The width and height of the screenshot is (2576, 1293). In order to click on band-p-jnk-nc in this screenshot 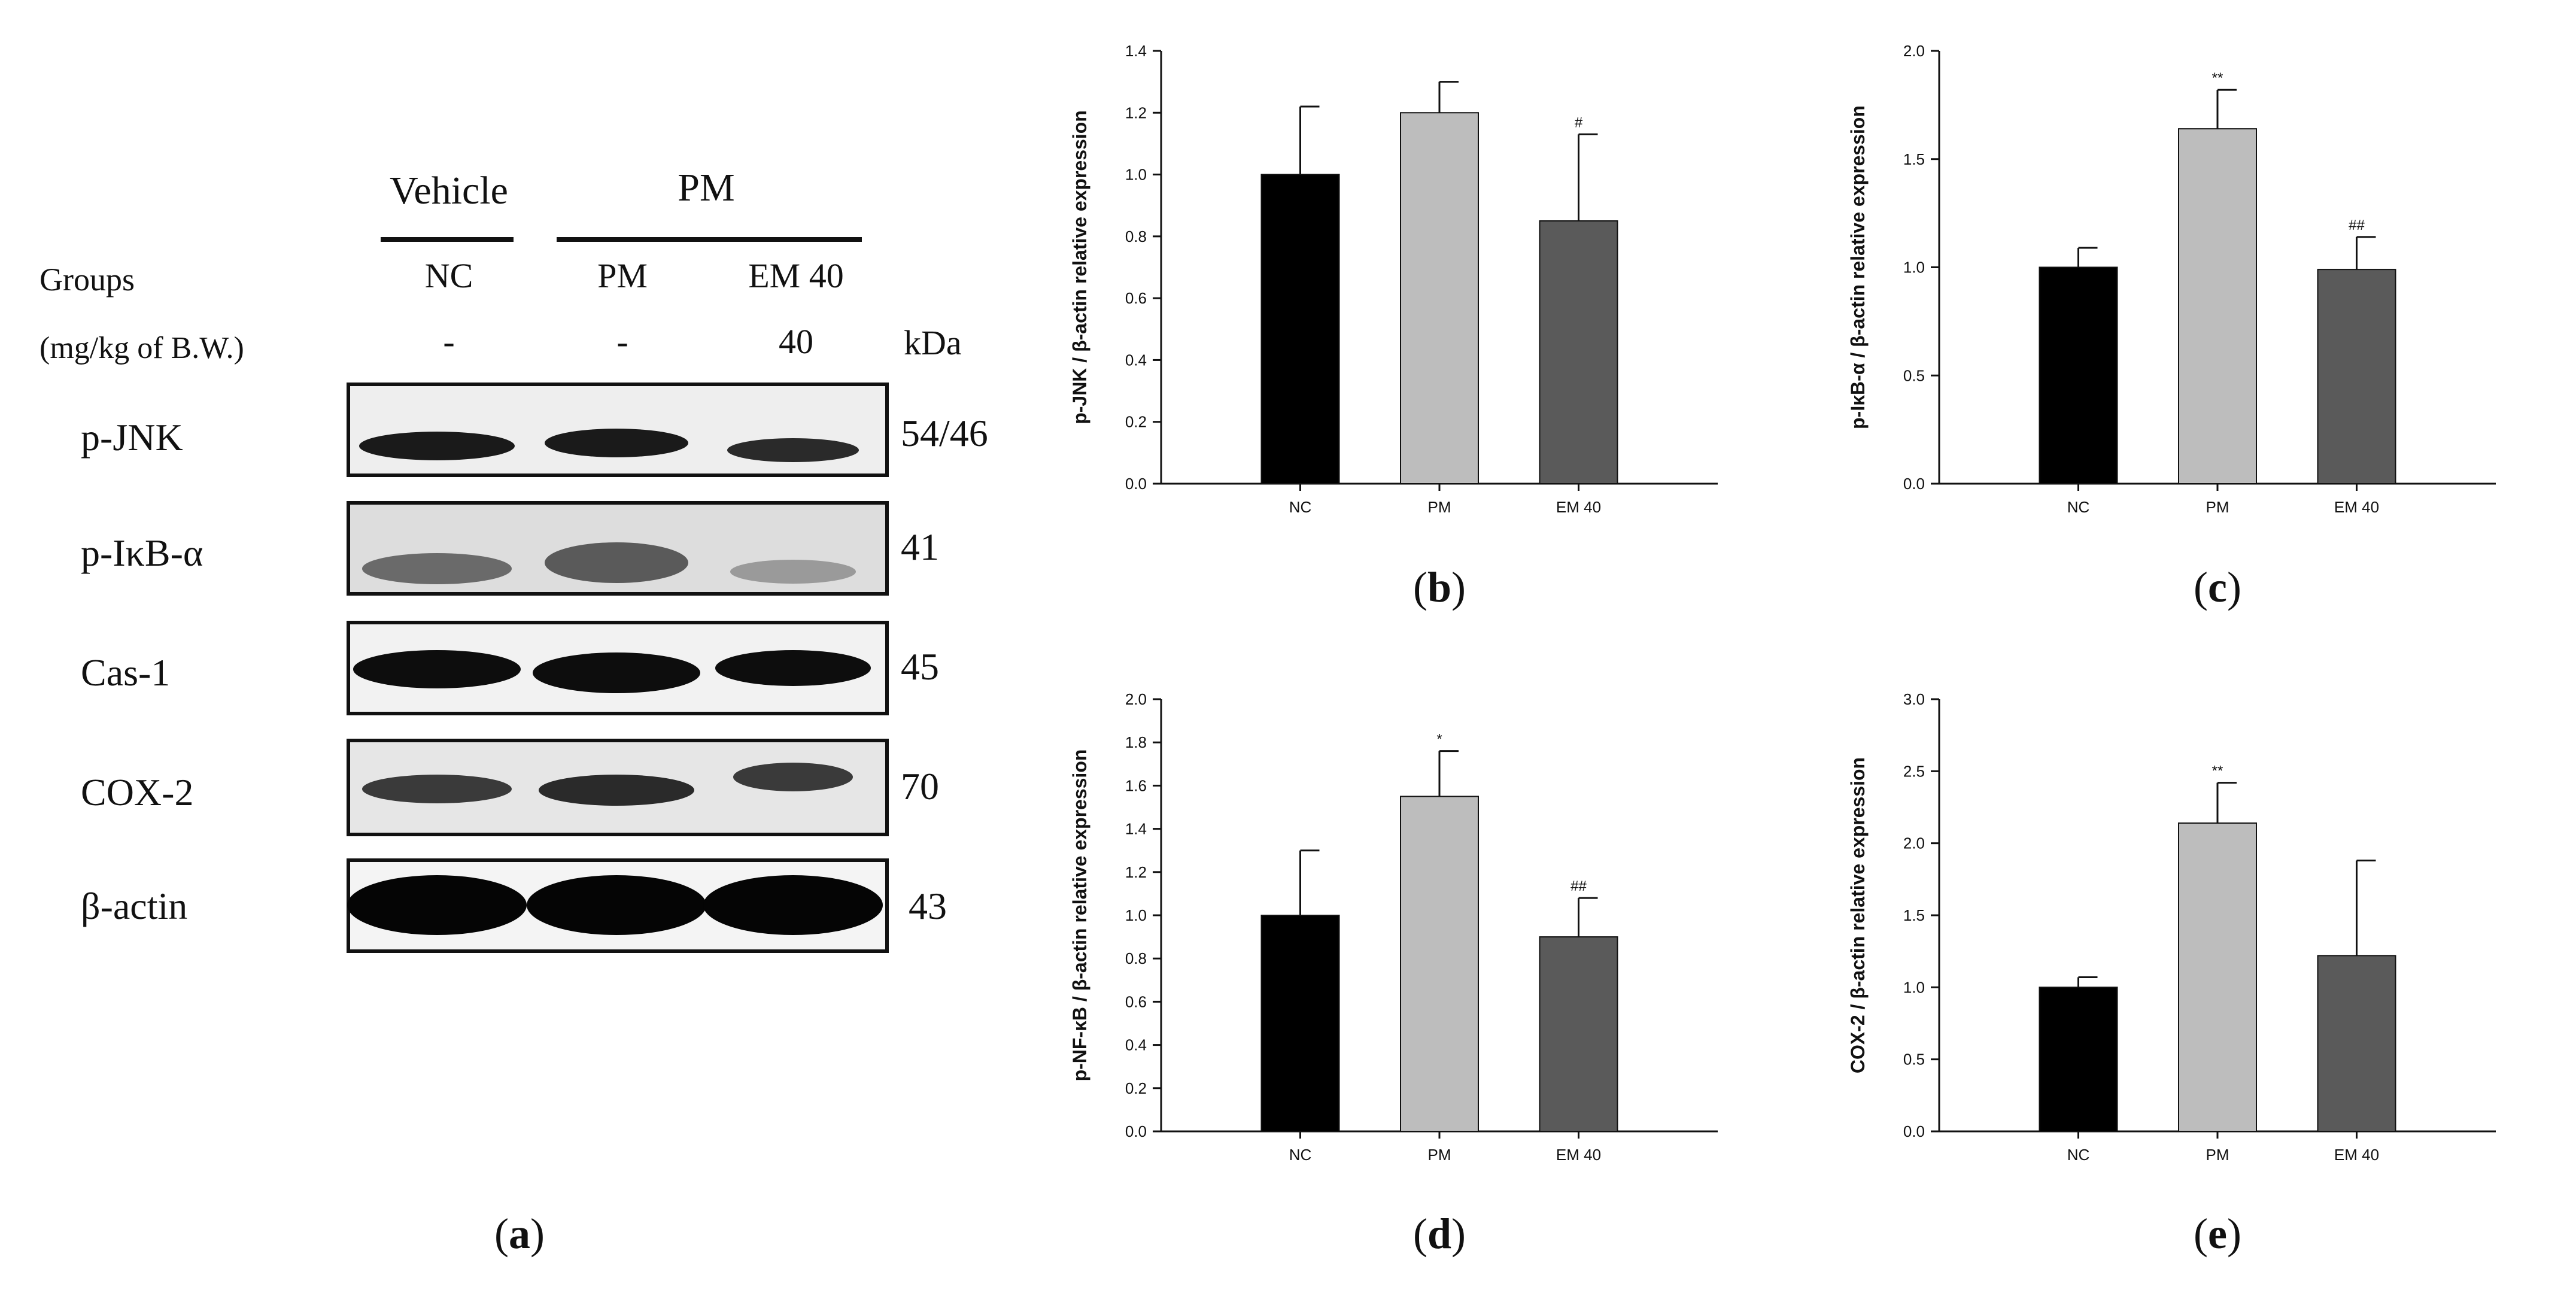, I will do `click(437, 446)`.